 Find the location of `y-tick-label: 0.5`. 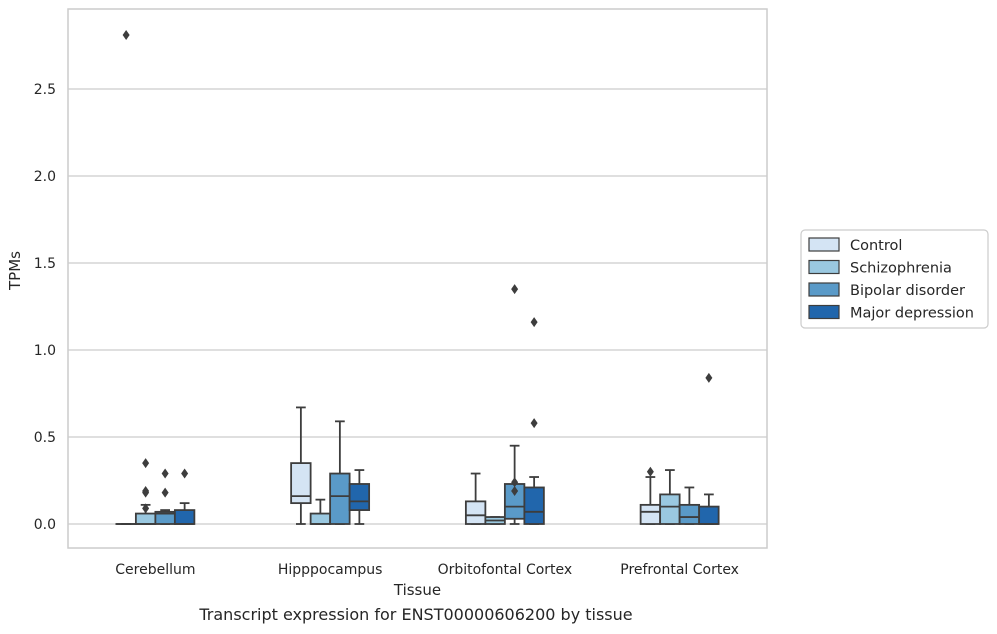

y-tick-label: 0.5 is located at coordinates (45, 438).